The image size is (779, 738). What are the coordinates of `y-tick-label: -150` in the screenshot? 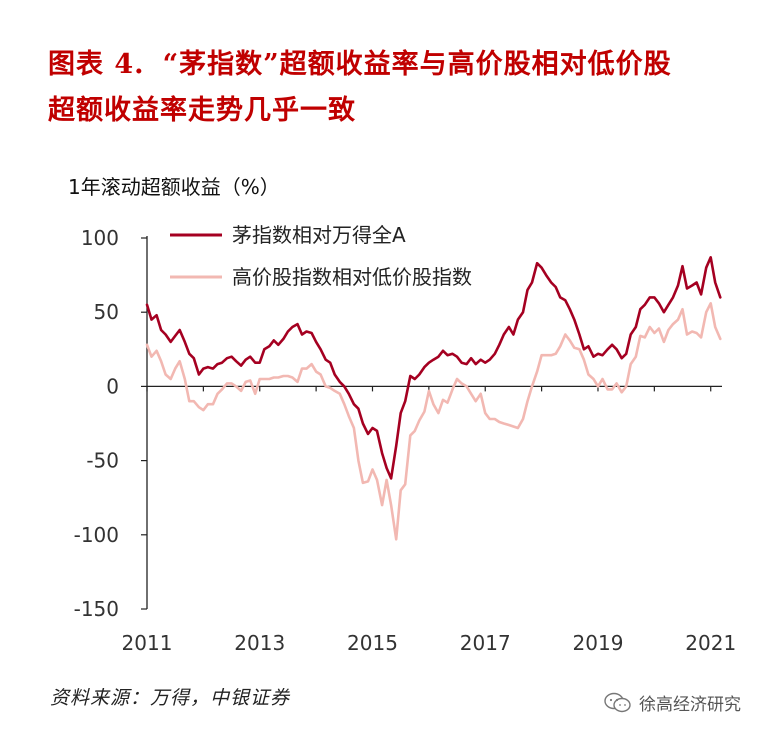 It's located at (96, 609).